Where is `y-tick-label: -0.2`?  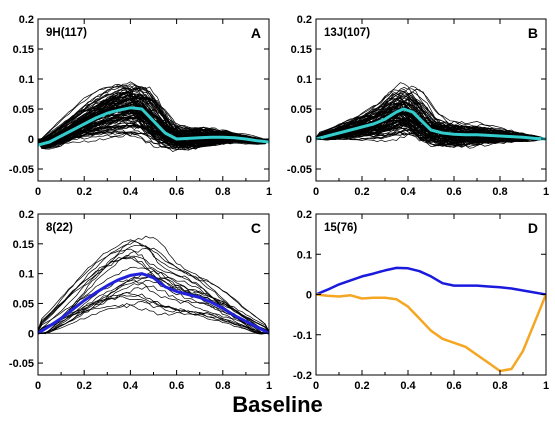 y-tick-label: -0.2 is located at coordinates (302, 376).